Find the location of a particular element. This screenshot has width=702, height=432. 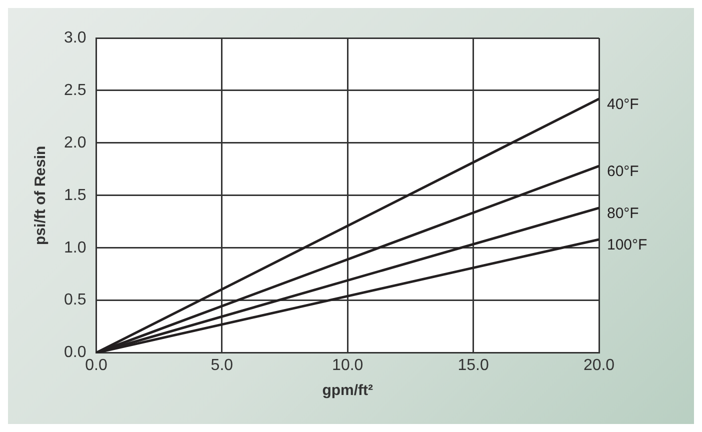

series-label: 60°F is located at coordinates (623, 171).